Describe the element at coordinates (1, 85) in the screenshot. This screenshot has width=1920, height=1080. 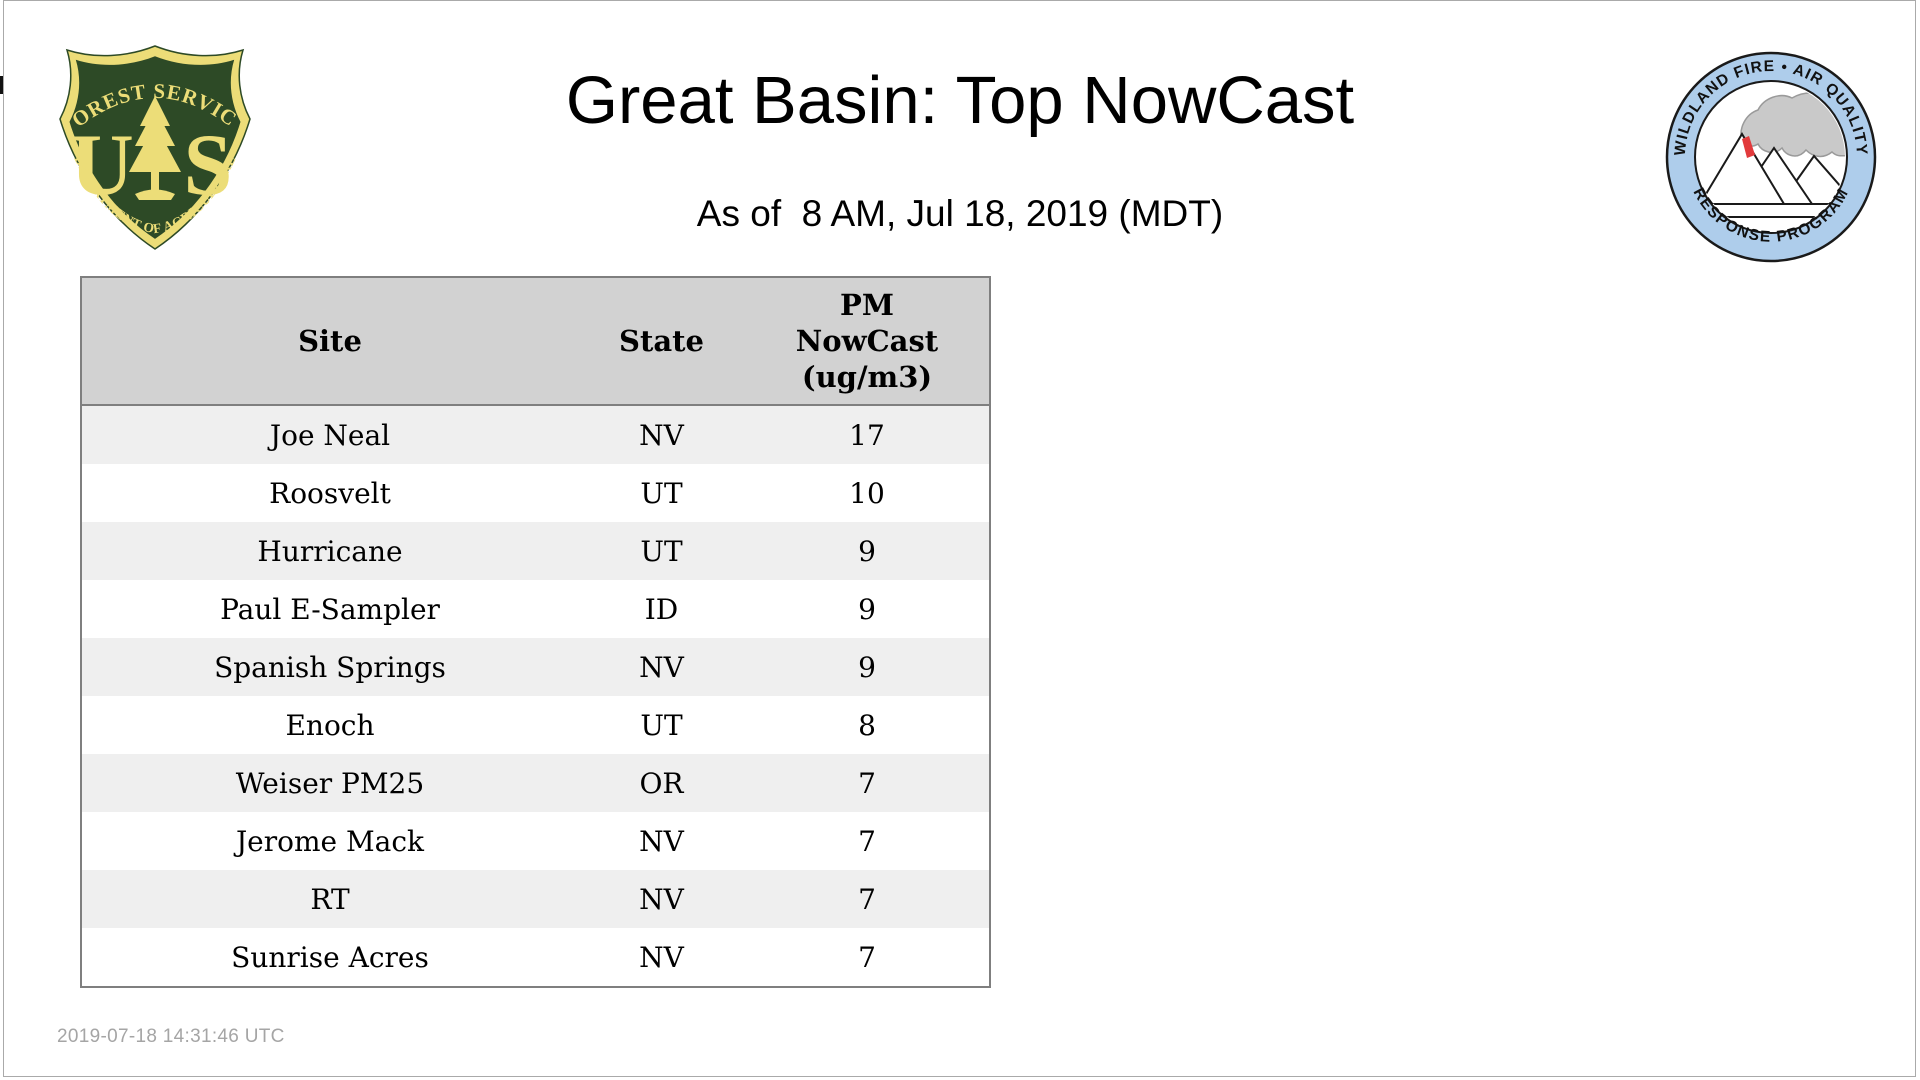
I see `left-edge-mark` at that location.